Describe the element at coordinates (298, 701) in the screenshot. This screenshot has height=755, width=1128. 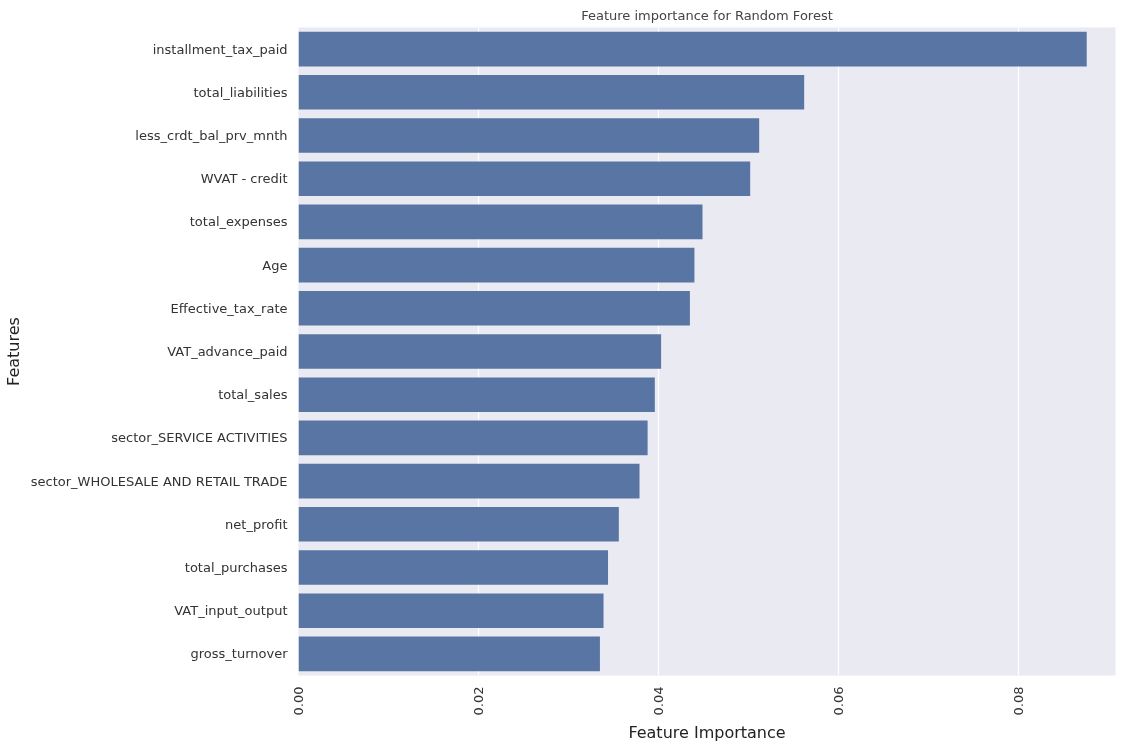
I see `x-tick-label: 0.00` at that location.